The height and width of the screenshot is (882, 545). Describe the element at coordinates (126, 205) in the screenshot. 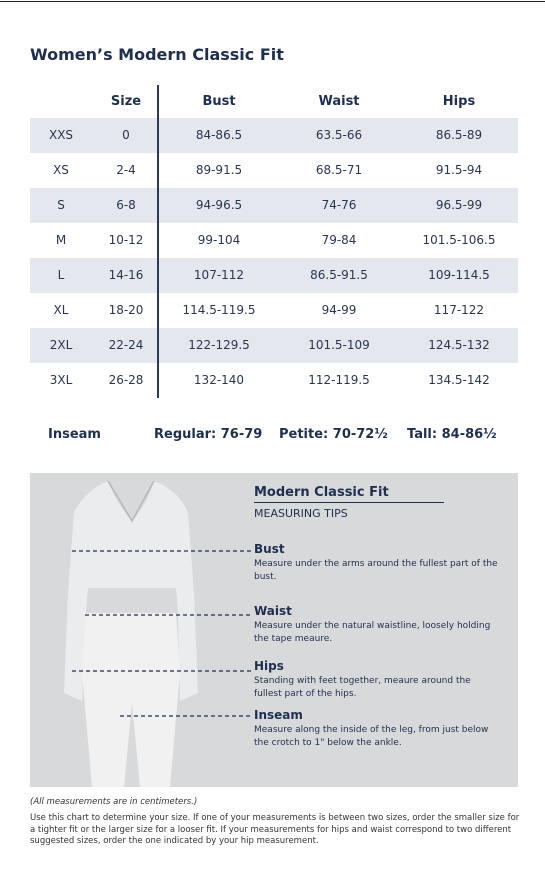

I see `cell: 6-8` at that location.